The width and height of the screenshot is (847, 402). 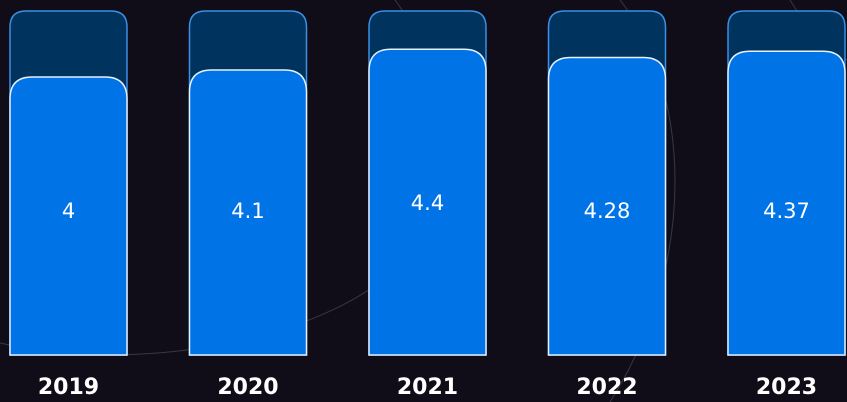 I want to click on bar-2023, so click(x=786, y=203).